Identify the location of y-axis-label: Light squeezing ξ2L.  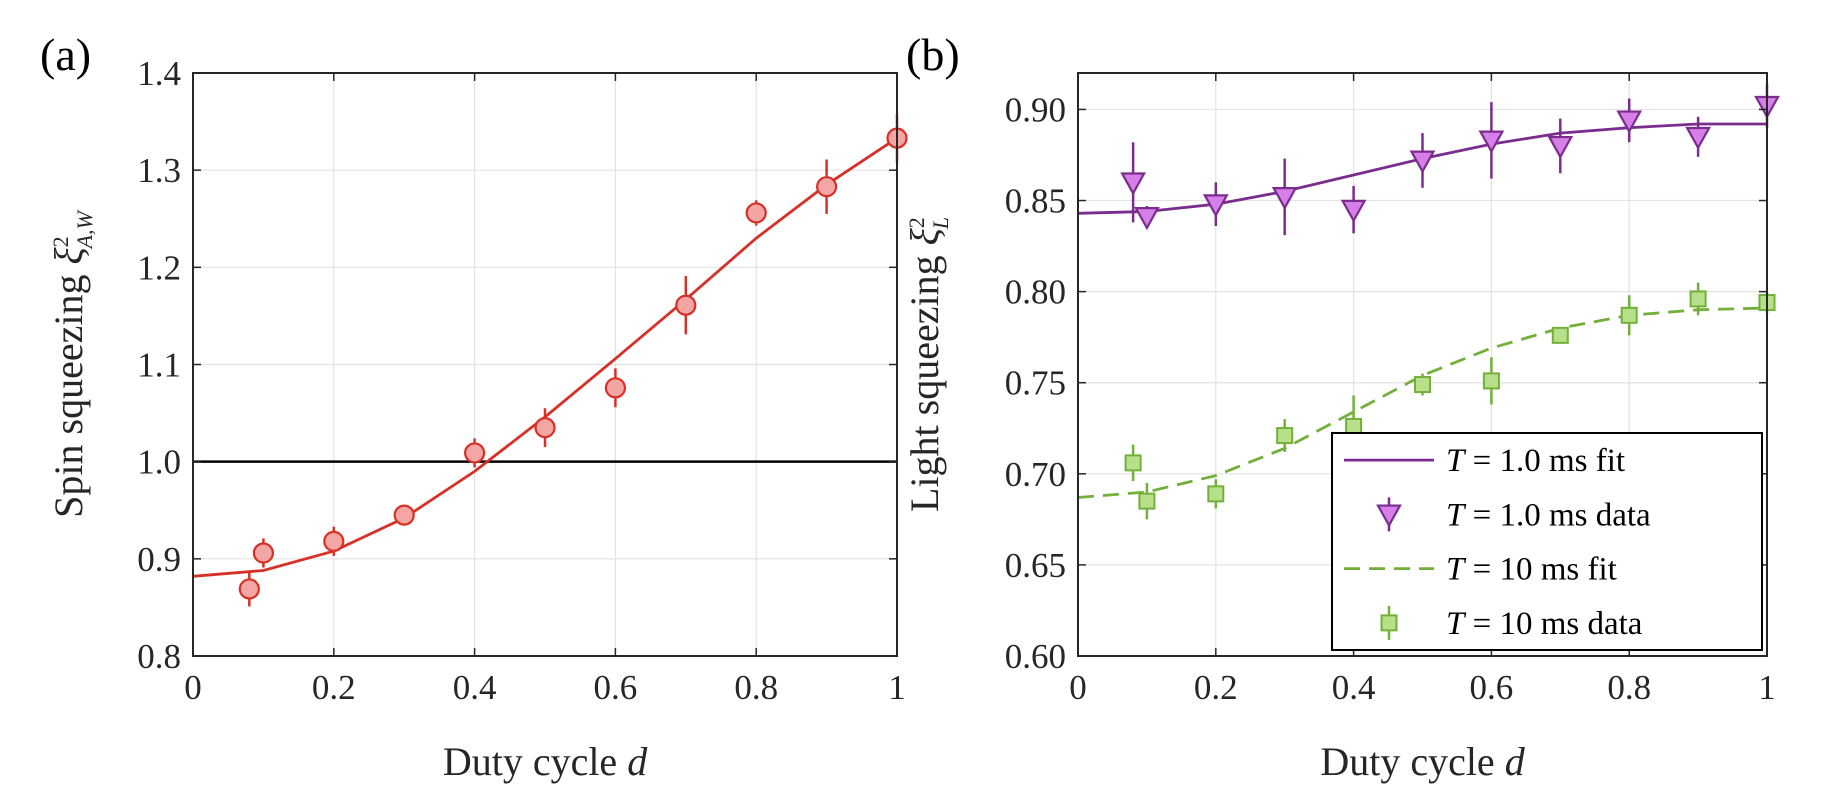
(927, 364).